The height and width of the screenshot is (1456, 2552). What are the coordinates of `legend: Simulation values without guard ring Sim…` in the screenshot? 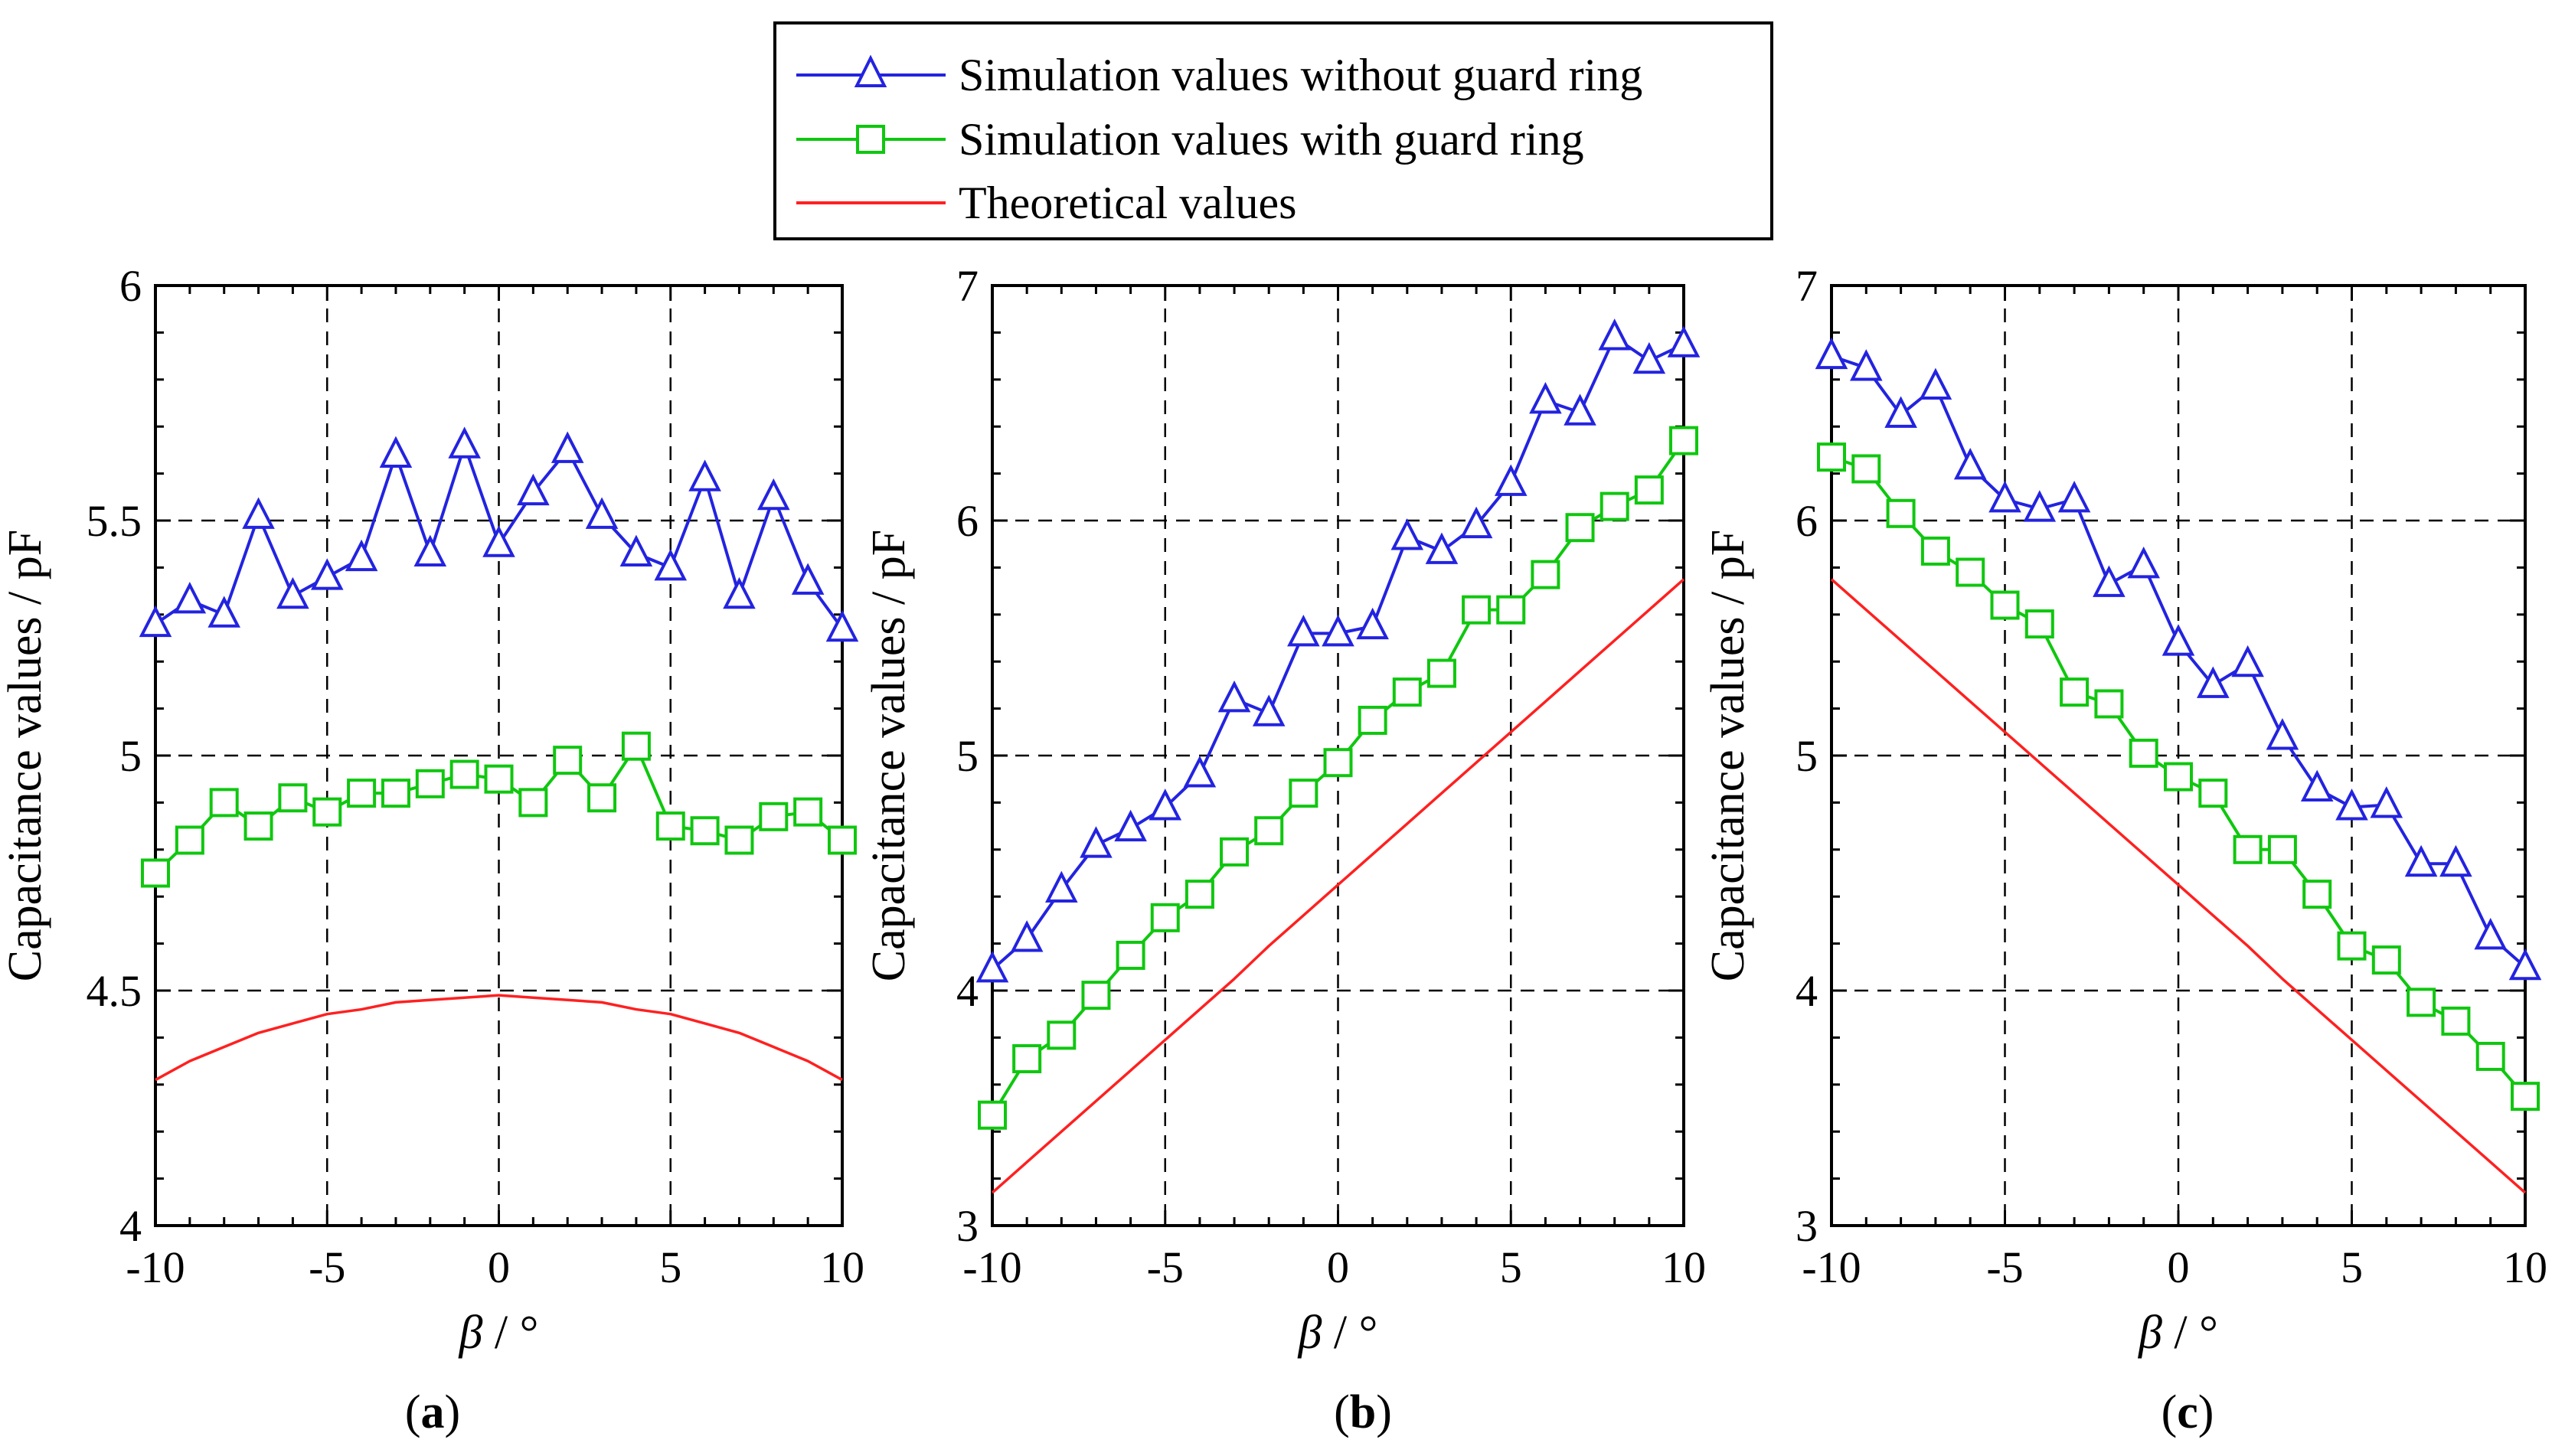 It's located at (1273, 130).